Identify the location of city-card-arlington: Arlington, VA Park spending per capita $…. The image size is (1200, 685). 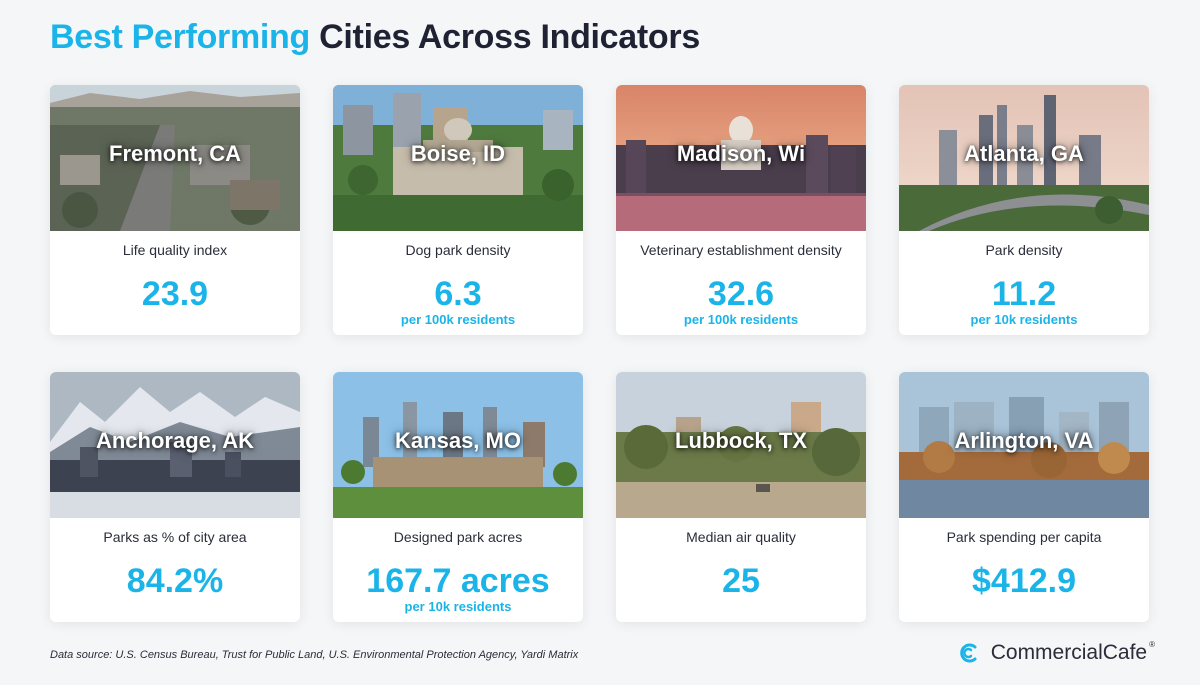
(1024, 497).